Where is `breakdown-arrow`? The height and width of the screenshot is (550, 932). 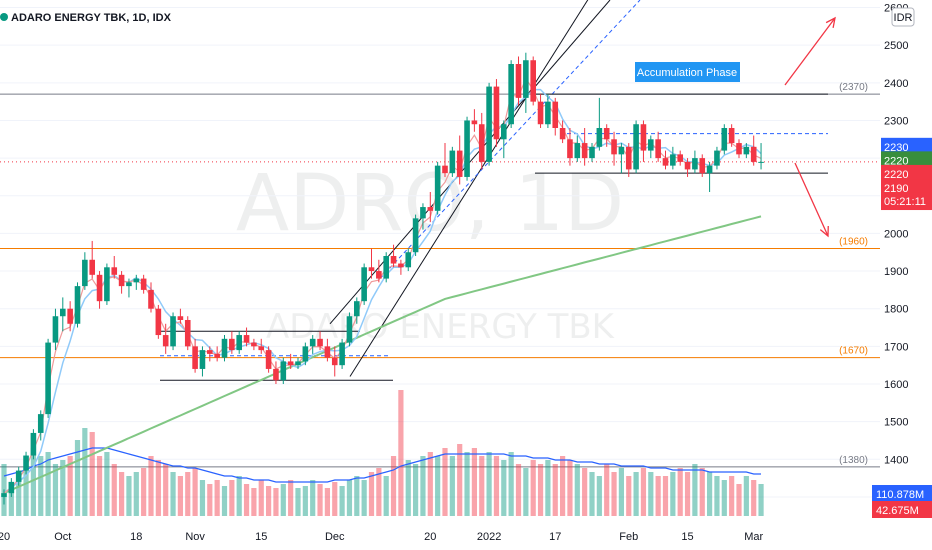 breakdown-arrow is located at coordinates (811, 199).